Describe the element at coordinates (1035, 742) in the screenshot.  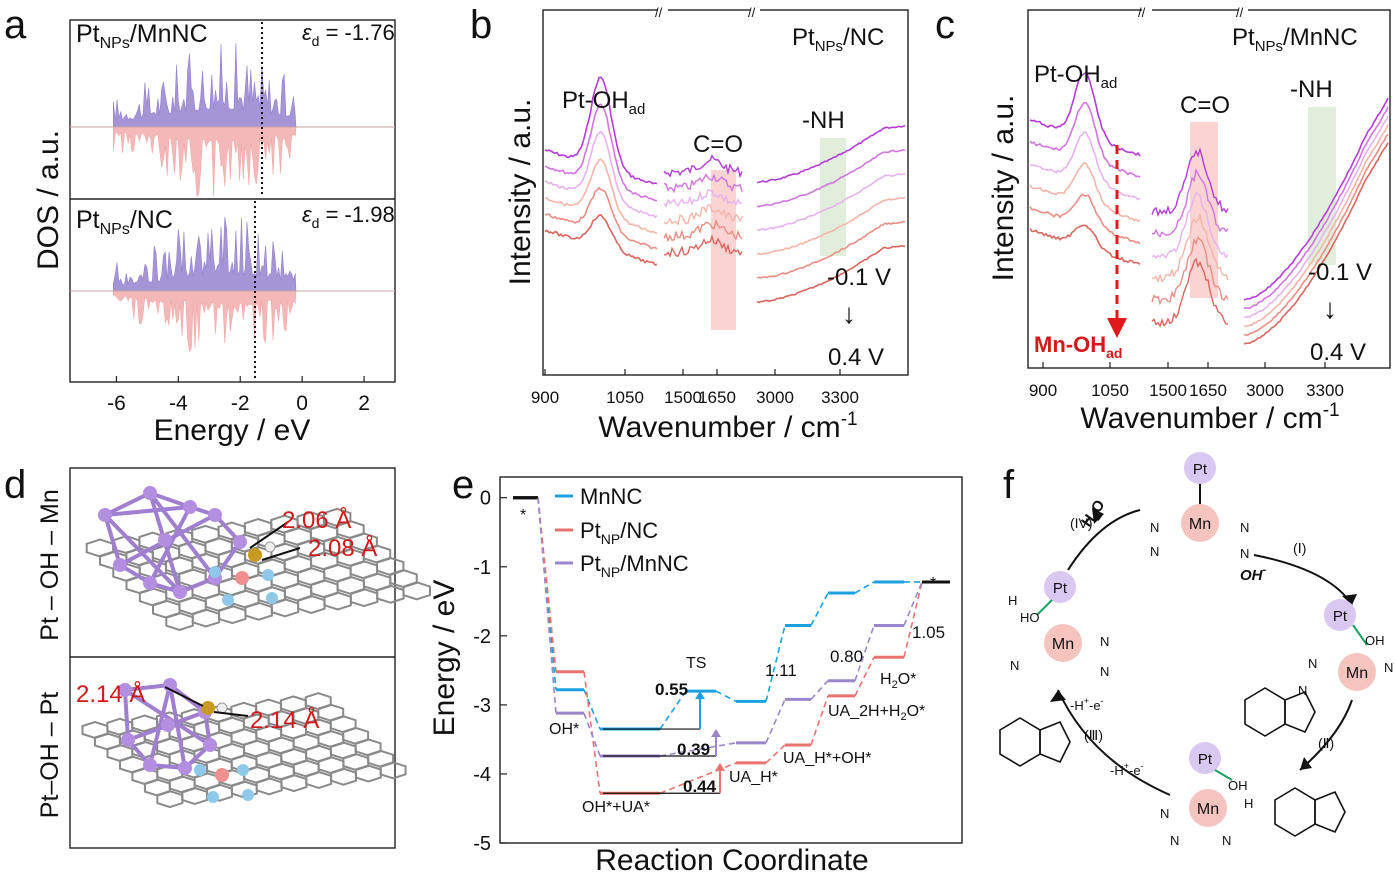
I see `uric-acid-left` at that location.